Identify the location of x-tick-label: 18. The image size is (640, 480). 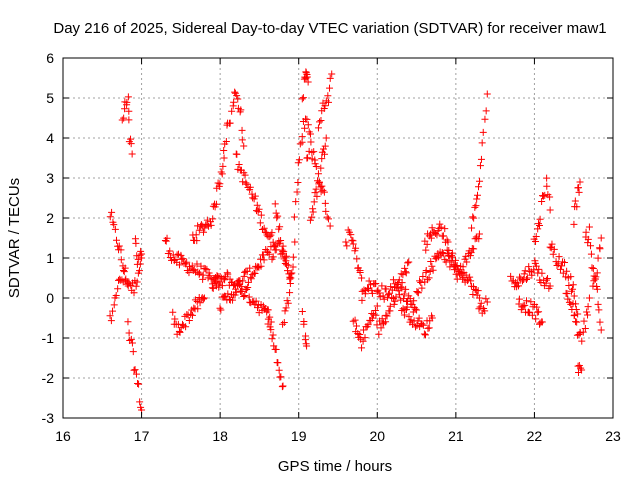
(220, 436).